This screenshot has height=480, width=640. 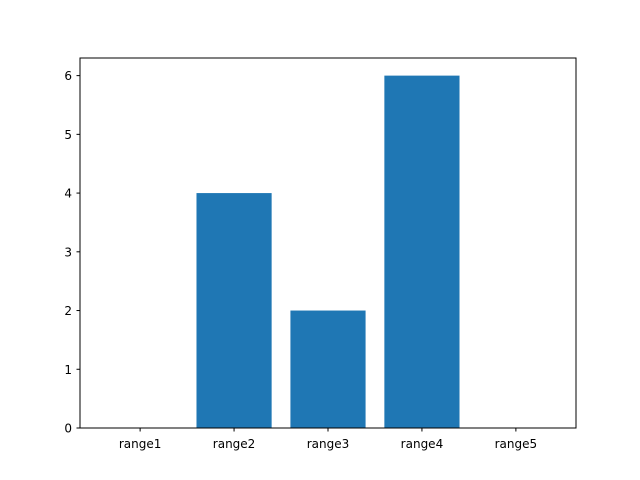 I want to click on x-tick-label-range3: range3, so click(x=328, y=444).